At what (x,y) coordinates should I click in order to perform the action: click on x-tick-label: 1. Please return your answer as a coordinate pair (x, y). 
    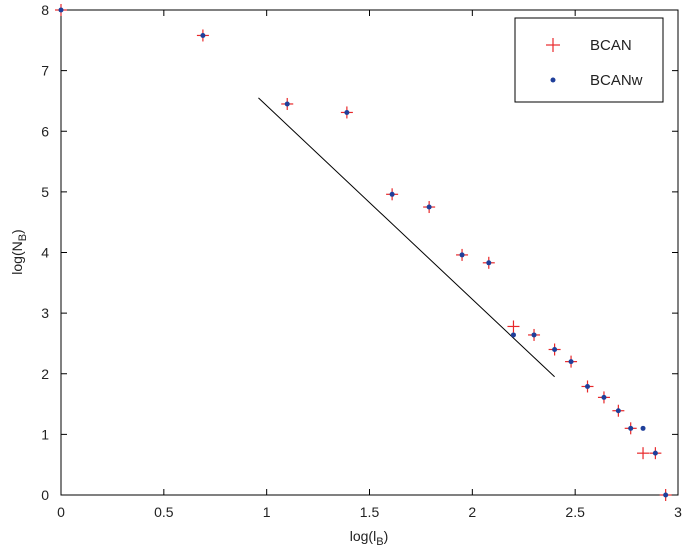
    Looking at the image, I should click on (267, 512).